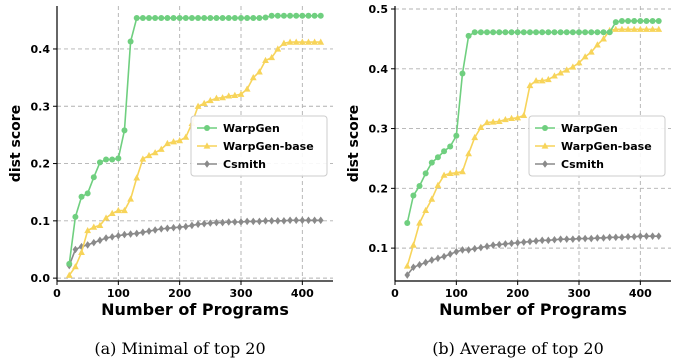 This screenshot has width=683, height=362. What do you see at coordinates (41, 106) in the screenshot?
I see `y-tick-label: 0.3` at bounding box center [41, 106].